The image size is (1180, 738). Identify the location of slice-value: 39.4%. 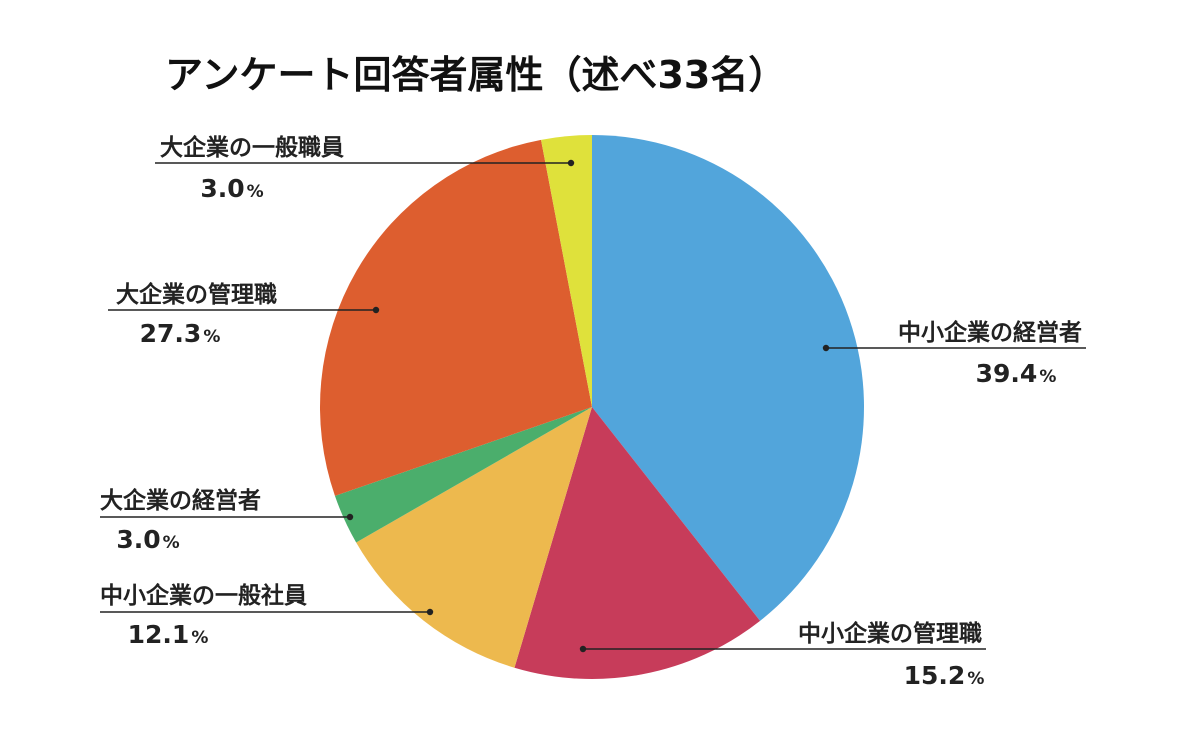
(1016, 373).